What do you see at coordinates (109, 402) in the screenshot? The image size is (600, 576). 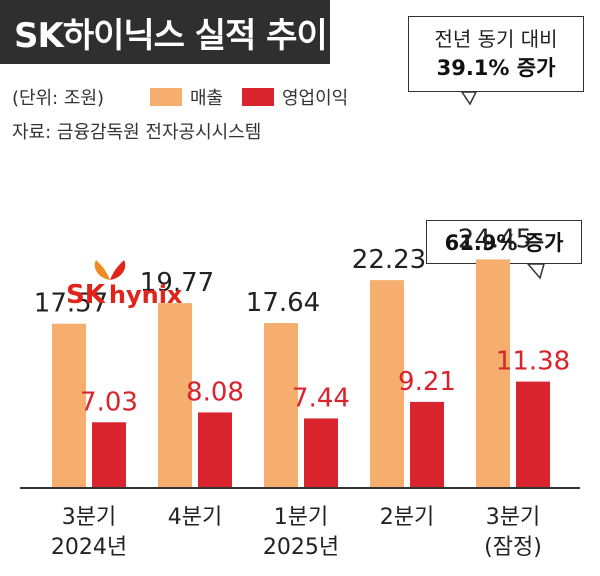 I see `op-value-label: 7.03` at bounding box center [109, 402].